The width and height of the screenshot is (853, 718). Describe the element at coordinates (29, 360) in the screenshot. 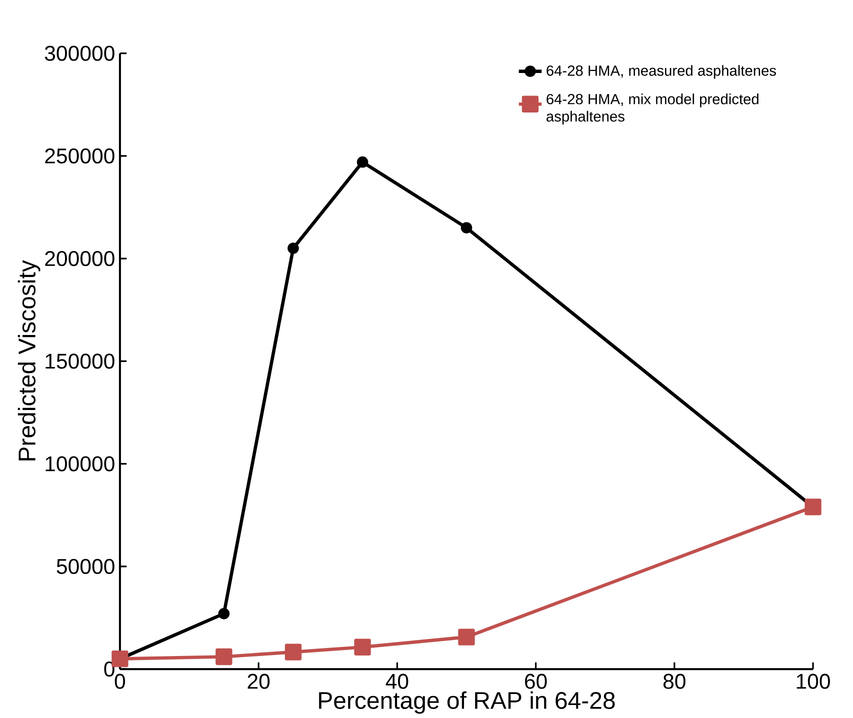

I see `y-axis-title: Predicted Viscosity` at that location.